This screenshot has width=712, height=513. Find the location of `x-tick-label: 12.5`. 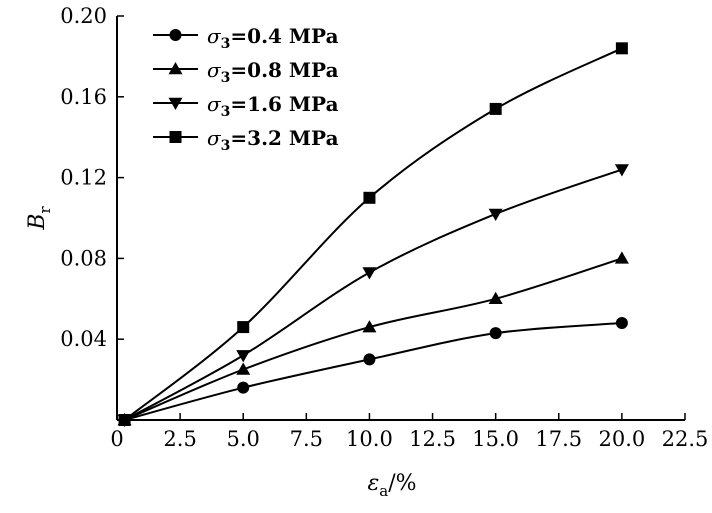

x-tick-label: 12.5 is located at coordinates (432, 439).